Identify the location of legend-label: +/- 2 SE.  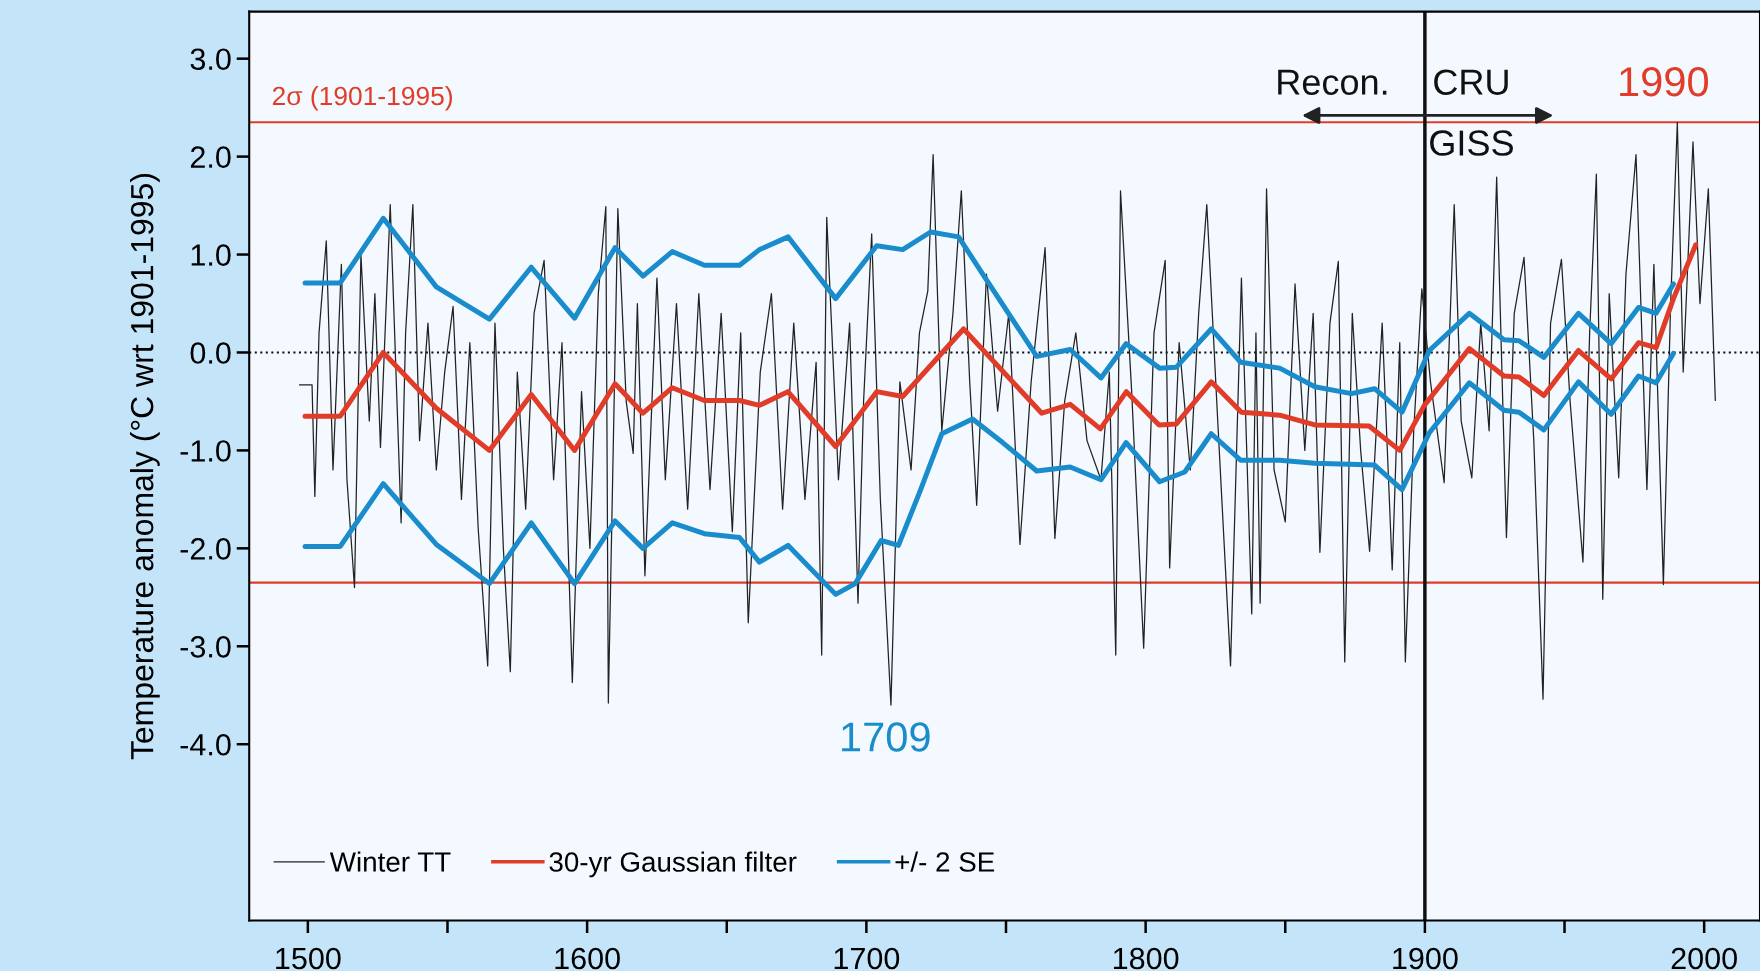
(945, 861).